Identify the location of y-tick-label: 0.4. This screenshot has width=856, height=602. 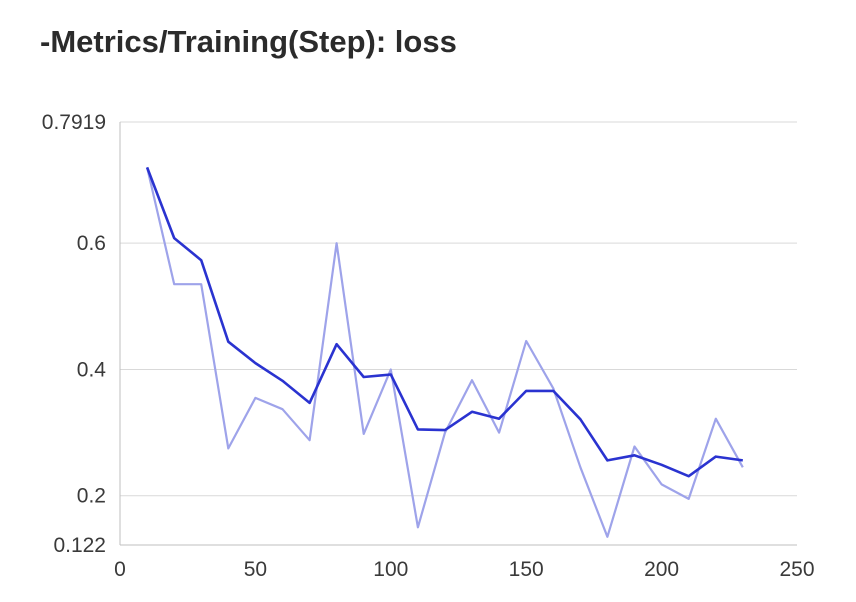
(92, 369).